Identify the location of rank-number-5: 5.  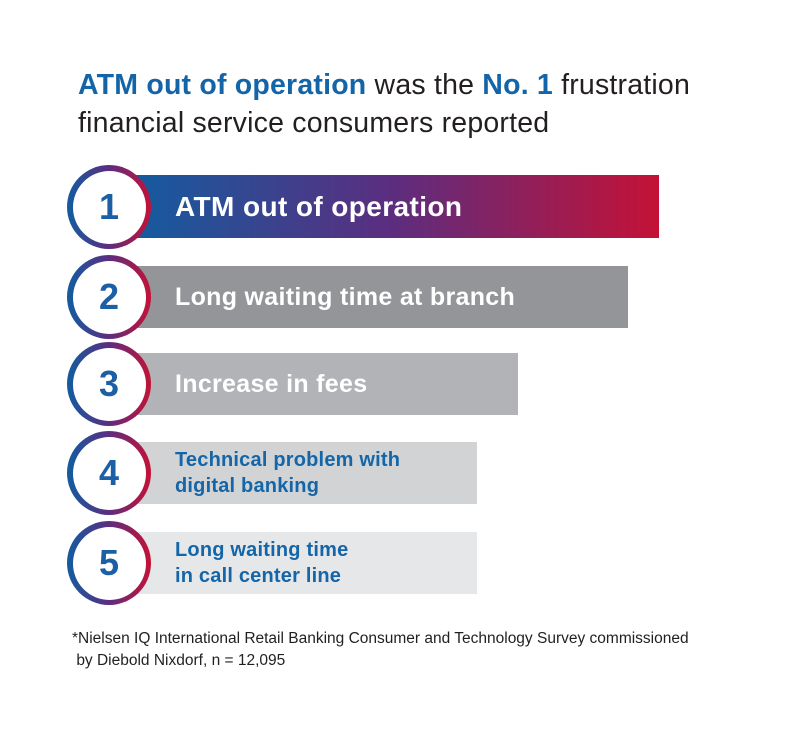
(109, 563).